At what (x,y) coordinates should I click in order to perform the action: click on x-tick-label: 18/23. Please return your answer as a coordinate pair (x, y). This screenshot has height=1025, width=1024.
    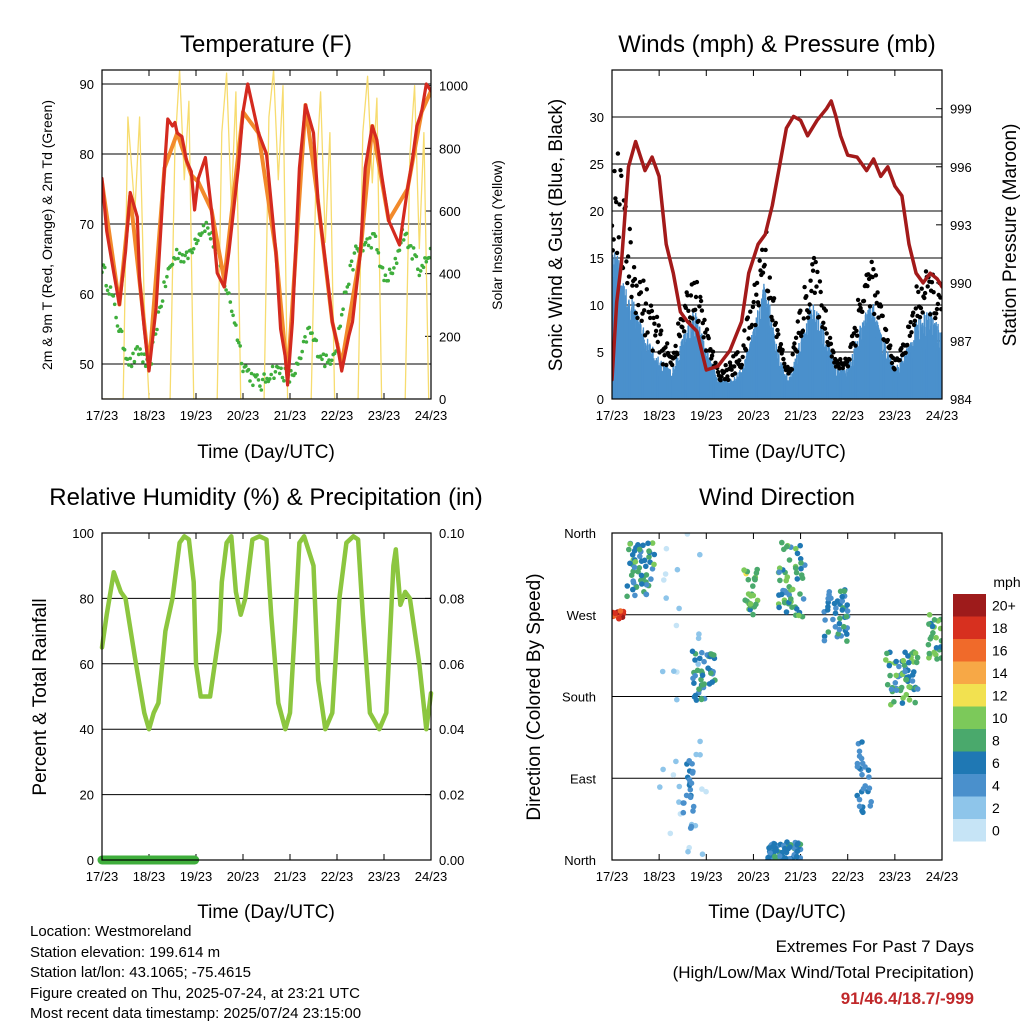
    Looking at the image, I should click on (659, 415).